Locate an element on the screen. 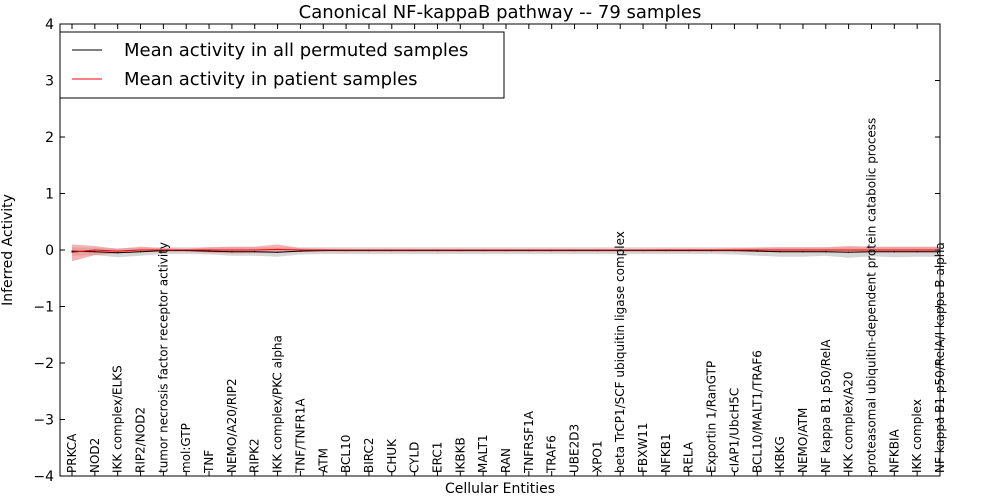 The image size is (1000, 500). series-lines is located at coordinates (506, 251).